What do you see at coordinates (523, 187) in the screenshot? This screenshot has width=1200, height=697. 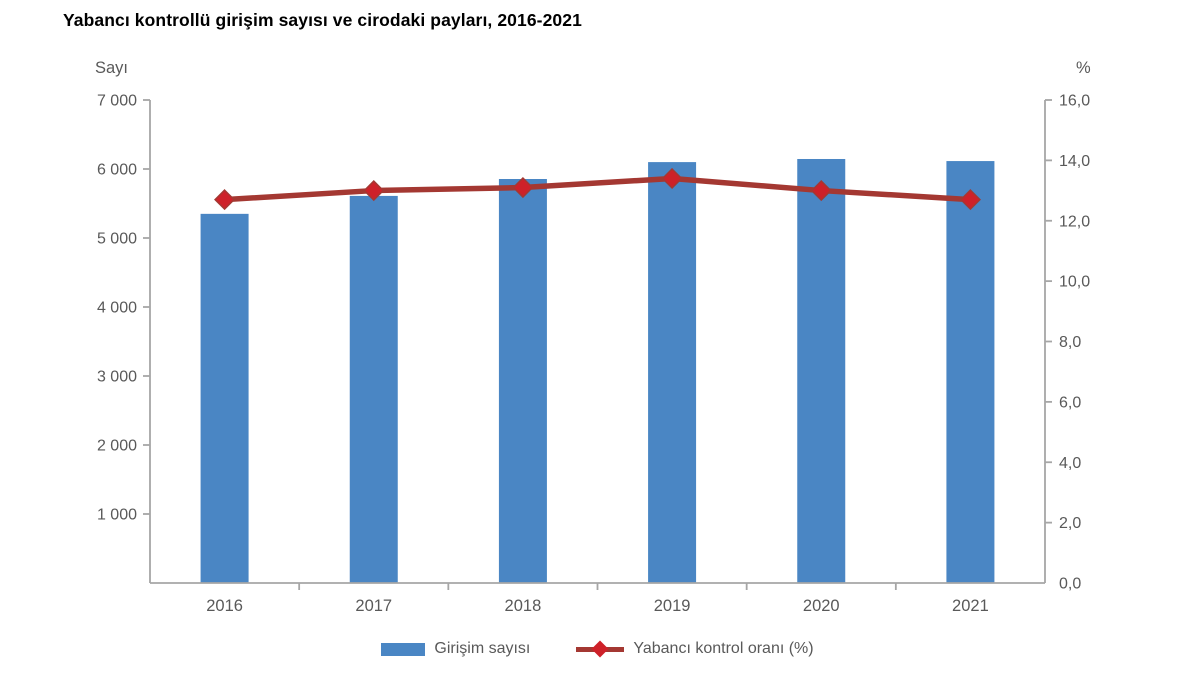 I see `diamond-marker-2018` at bounding box center [523, 187].